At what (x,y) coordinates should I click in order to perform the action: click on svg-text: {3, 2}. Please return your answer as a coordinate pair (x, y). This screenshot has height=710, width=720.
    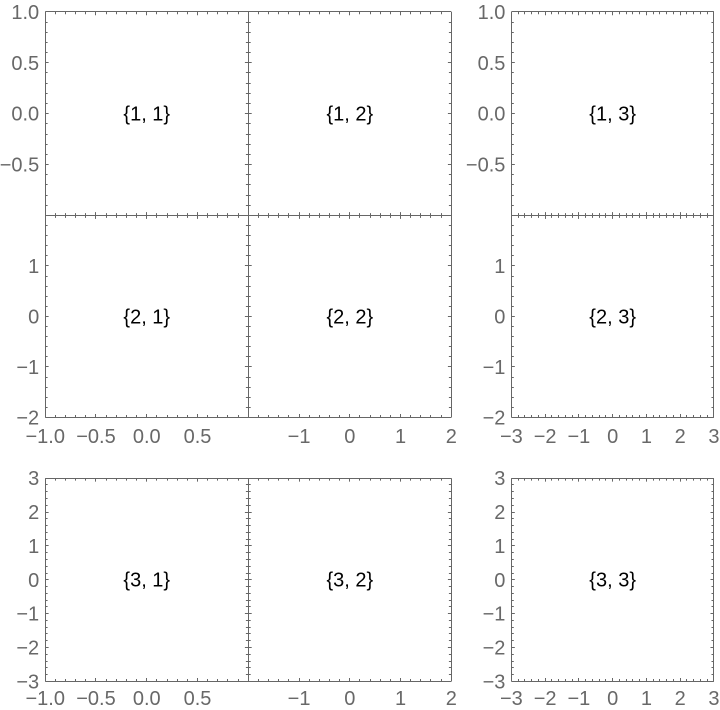
    Looking at the image, I should click on (349, 581).